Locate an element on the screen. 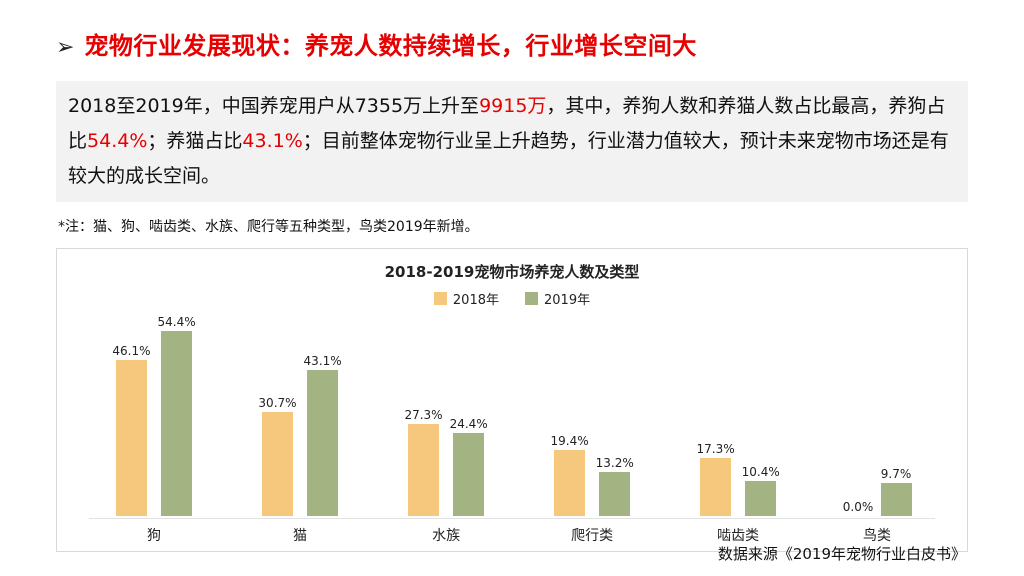 Image resolution: width=1024 pixels, height=576 pixels. bar-value-label: 10.4% is located at coordinates (760, 472).